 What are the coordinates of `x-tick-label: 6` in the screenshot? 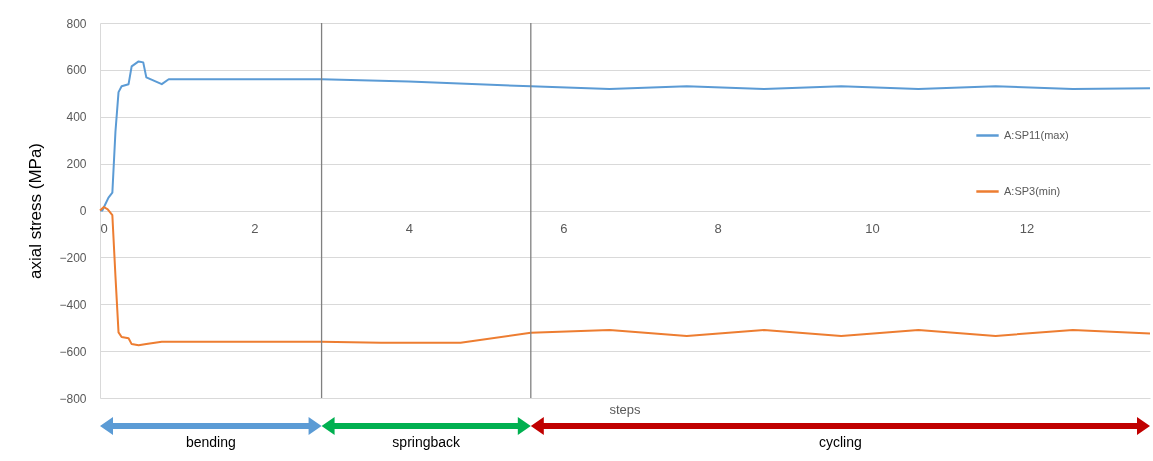 It's located at (564, 228).